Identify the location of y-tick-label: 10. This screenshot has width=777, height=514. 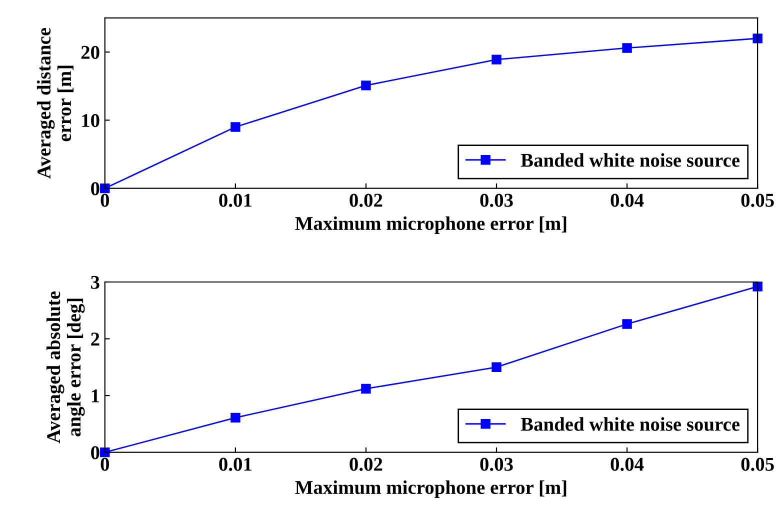
(91, 121).